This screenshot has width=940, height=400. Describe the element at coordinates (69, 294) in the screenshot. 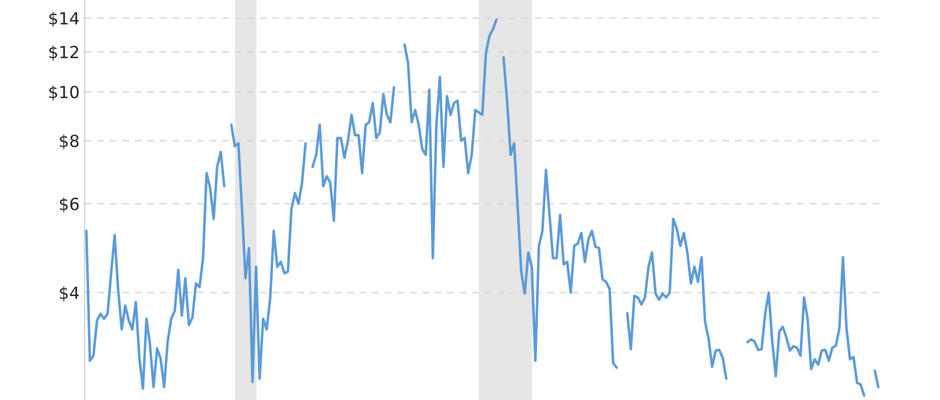

I see `y-tick-label: $4` at that location.